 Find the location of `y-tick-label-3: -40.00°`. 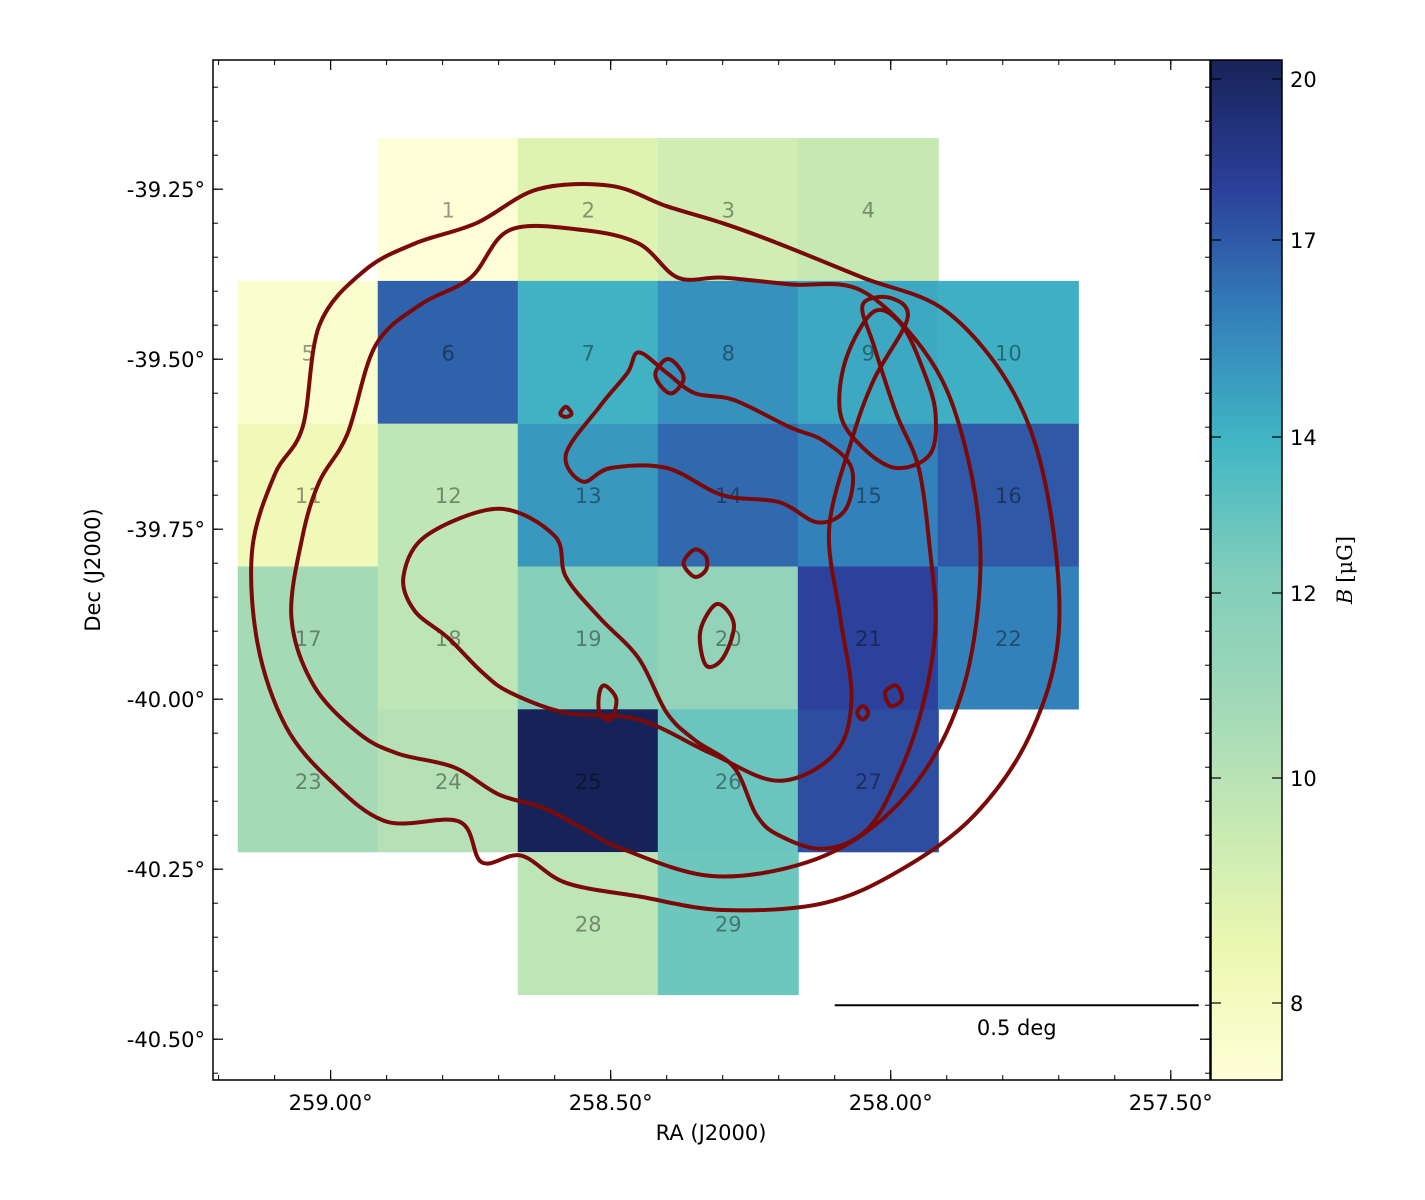

y-tick-label-3: -40.00° is located at coordinates (166, 700).